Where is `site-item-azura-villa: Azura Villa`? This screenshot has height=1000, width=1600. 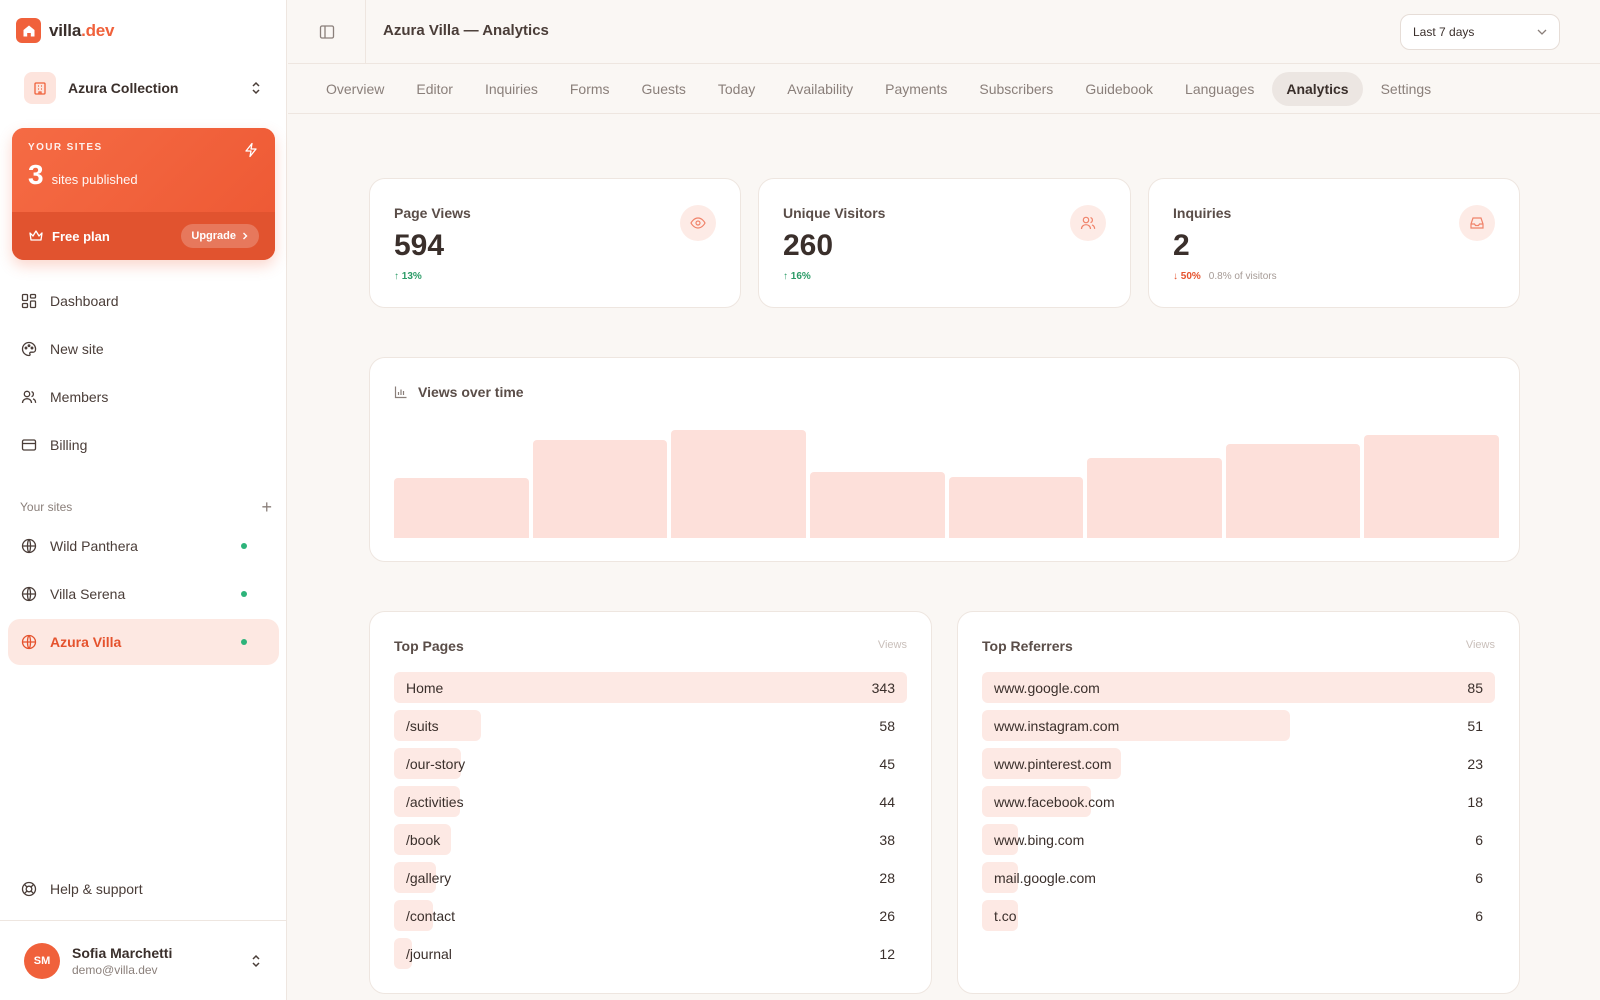 site-item-azura-villa: Azura Villa is located at coordinates (143, 642).